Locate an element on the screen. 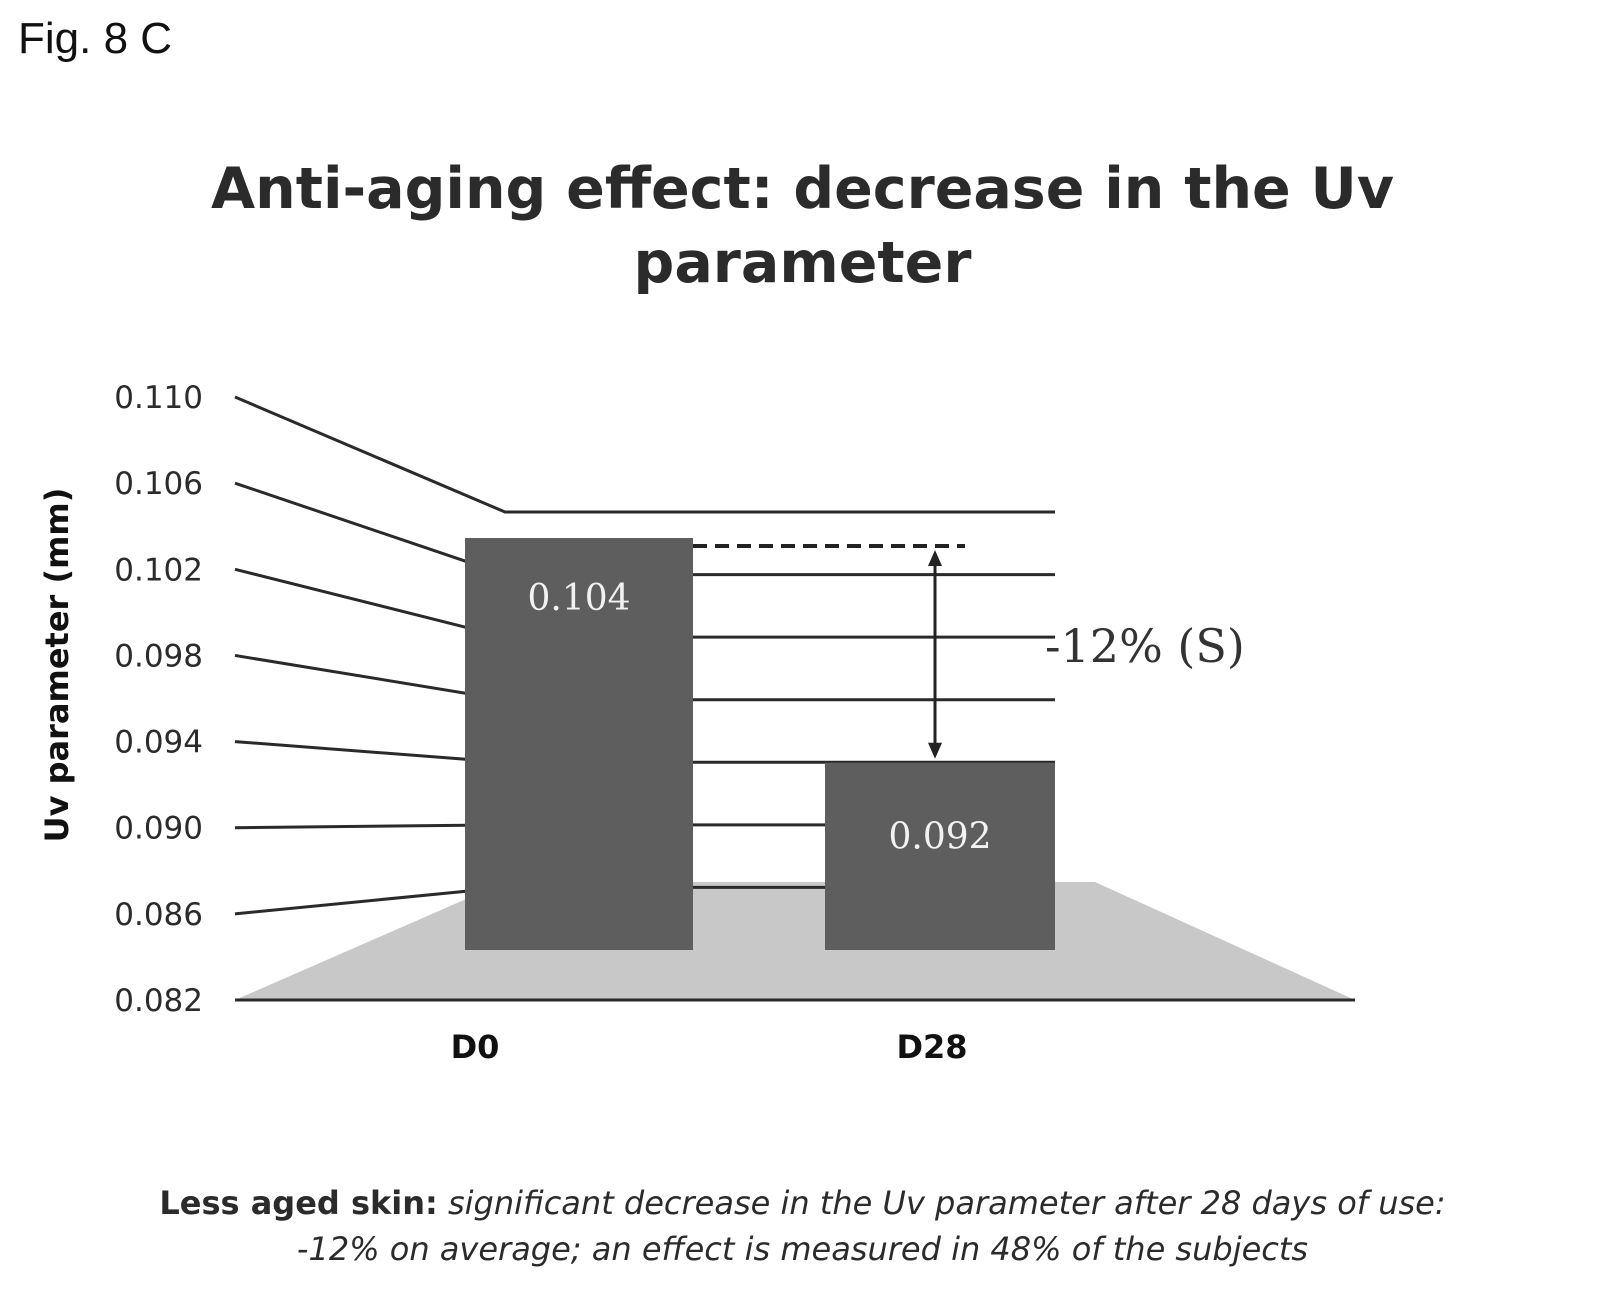 This screenshot has width=1605, height=1310. data-label: 0.092 is located at coordinates (939, 837).